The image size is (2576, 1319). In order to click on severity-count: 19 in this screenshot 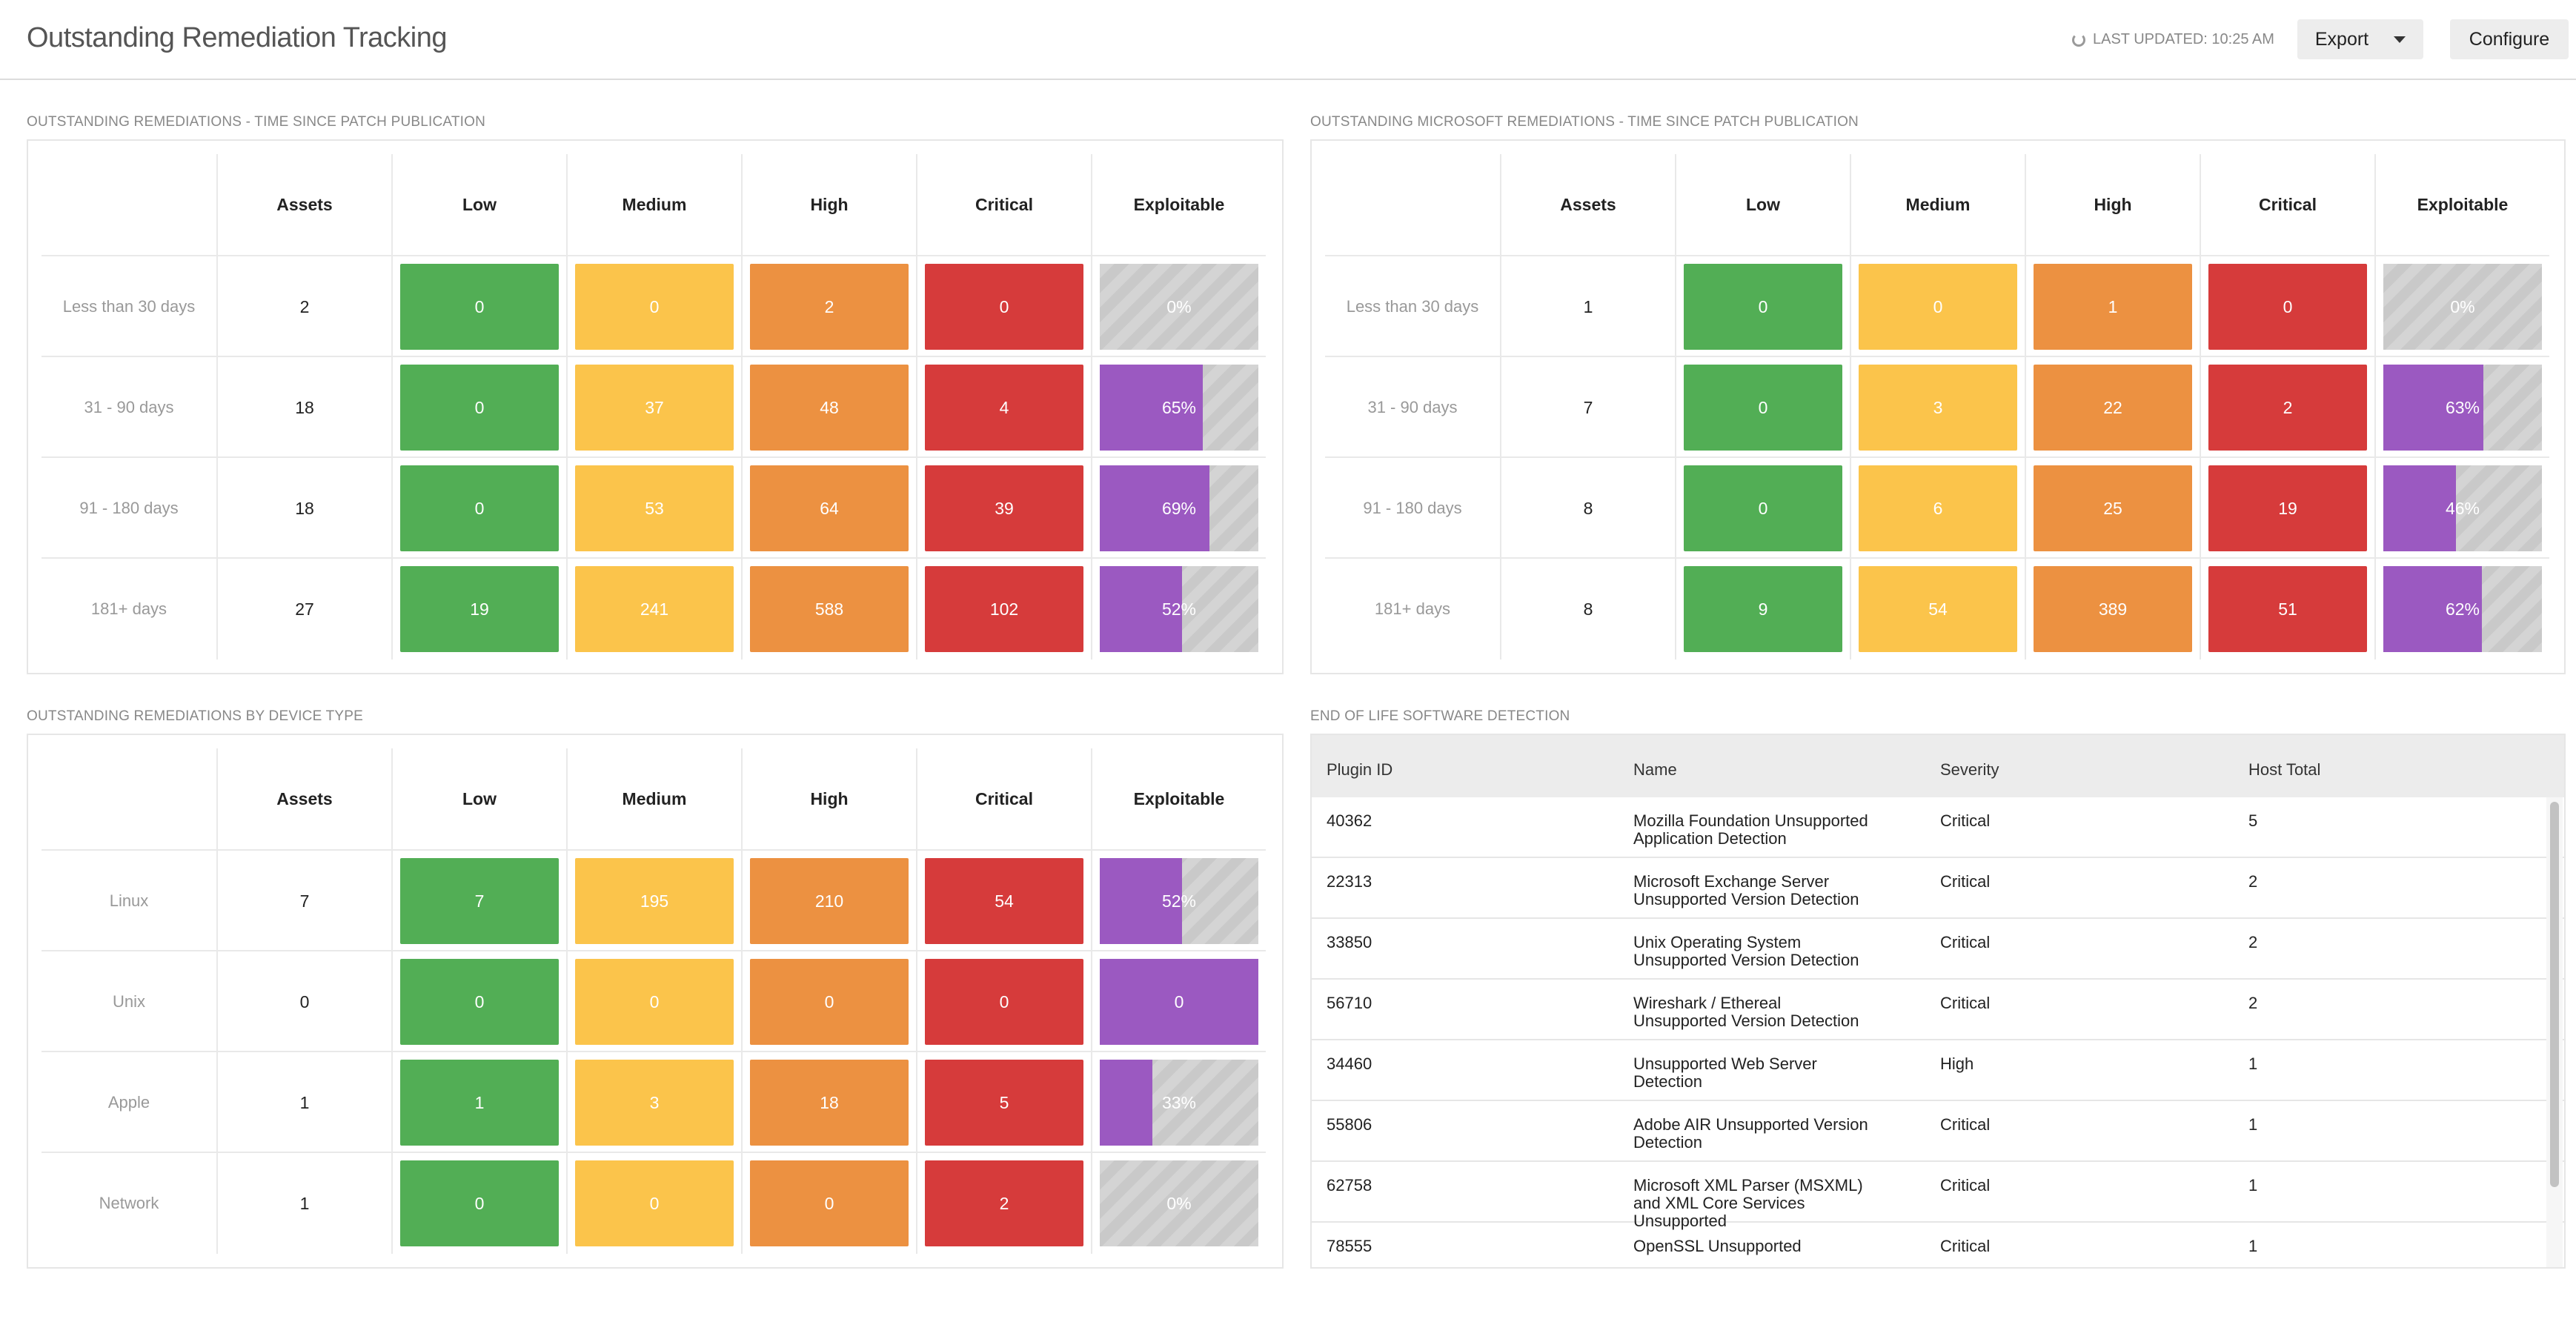, I will do `click(2287, 508)`.